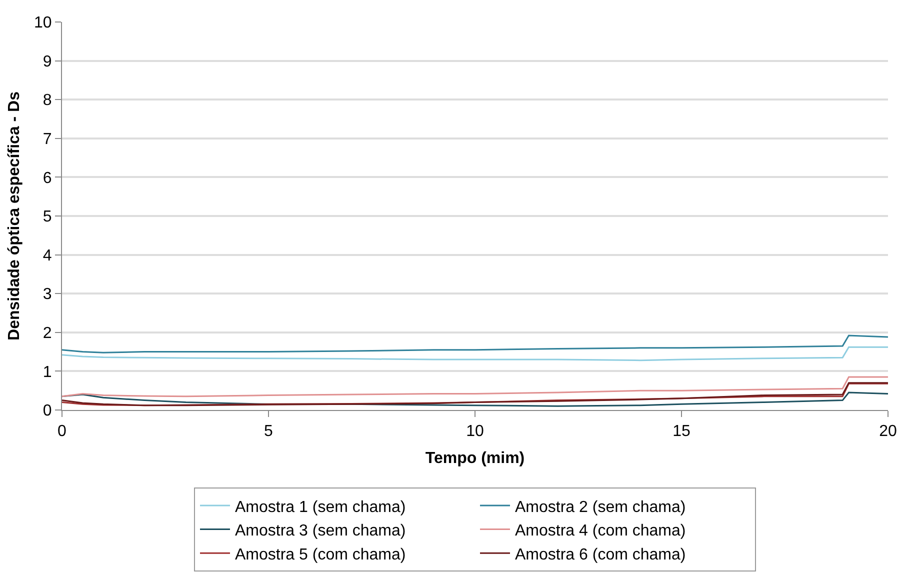  What do you see at coordinates (47, 178) in the screenshot?
I see `y-tick-label: 6` at bounding box center [47, 178].